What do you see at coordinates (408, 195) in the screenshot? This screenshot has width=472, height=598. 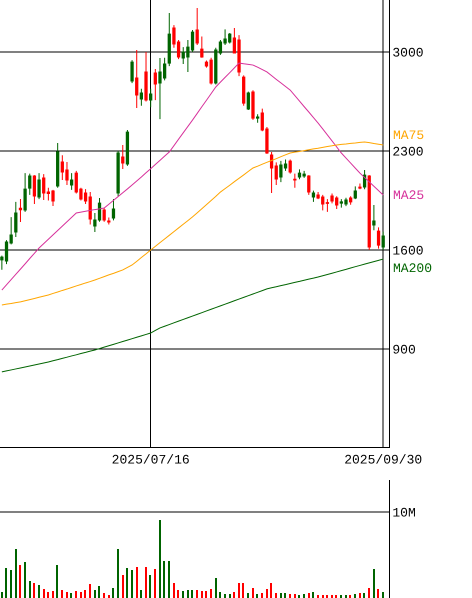 I see `series-label: MA25` at bounding box center [408, 195].